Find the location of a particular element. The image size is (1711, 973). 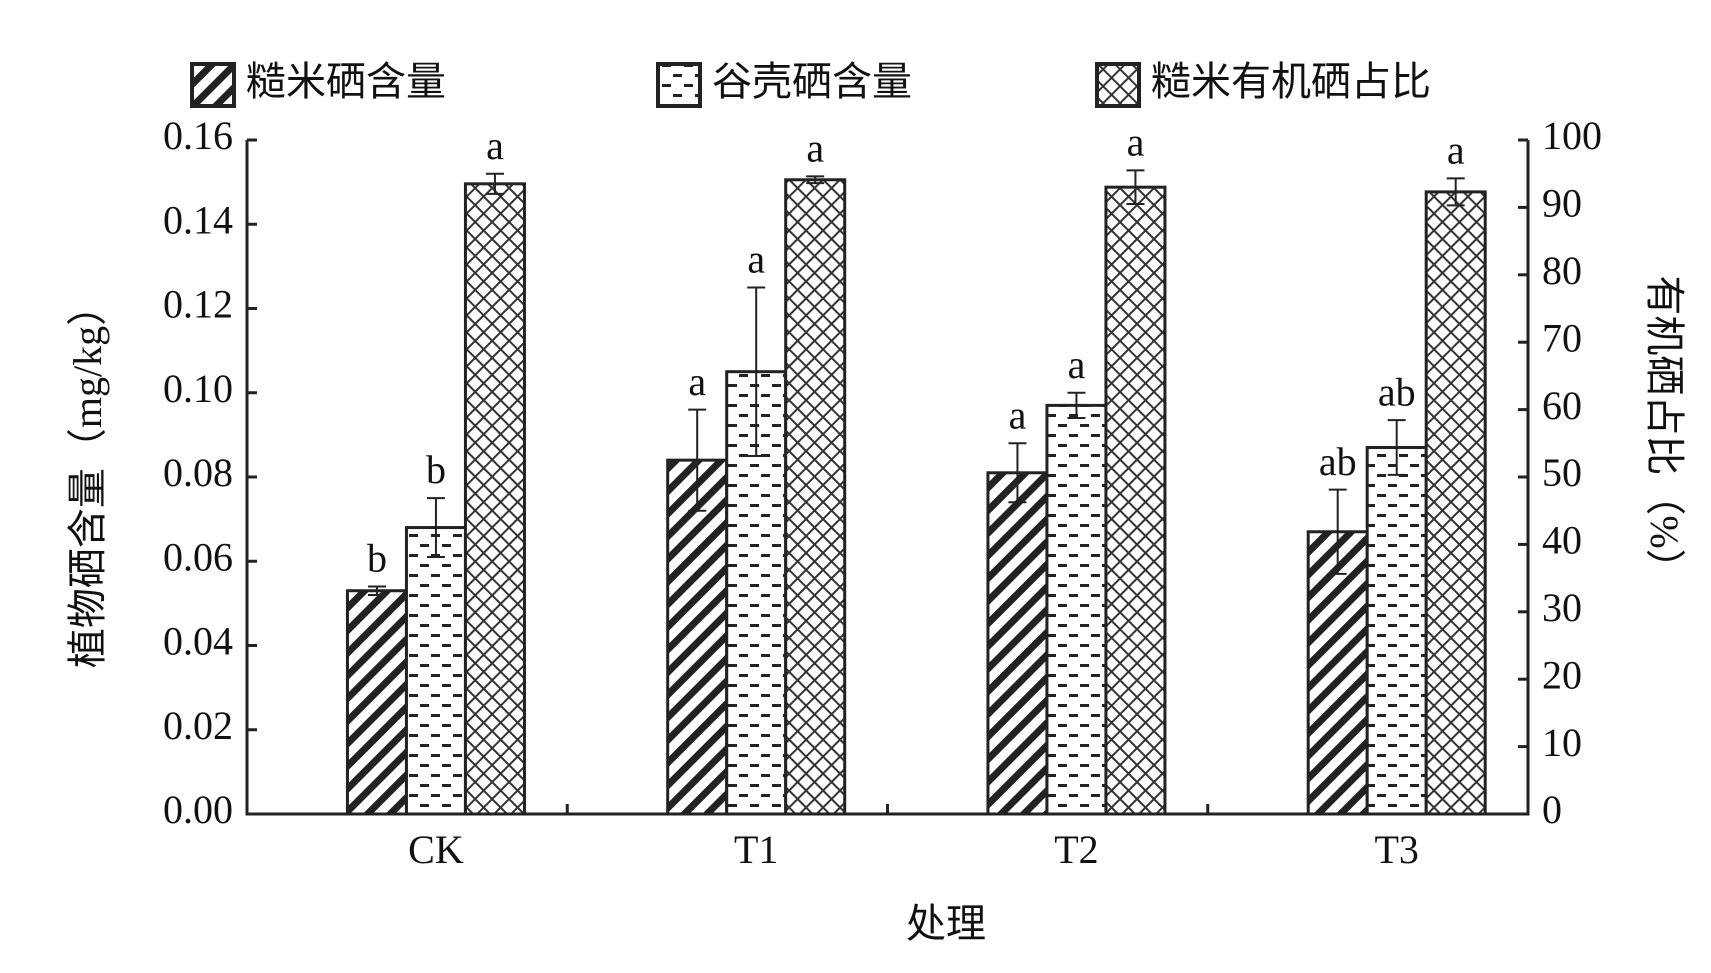

y-tick-label: 0.12 is located at coordinates (198, 304).